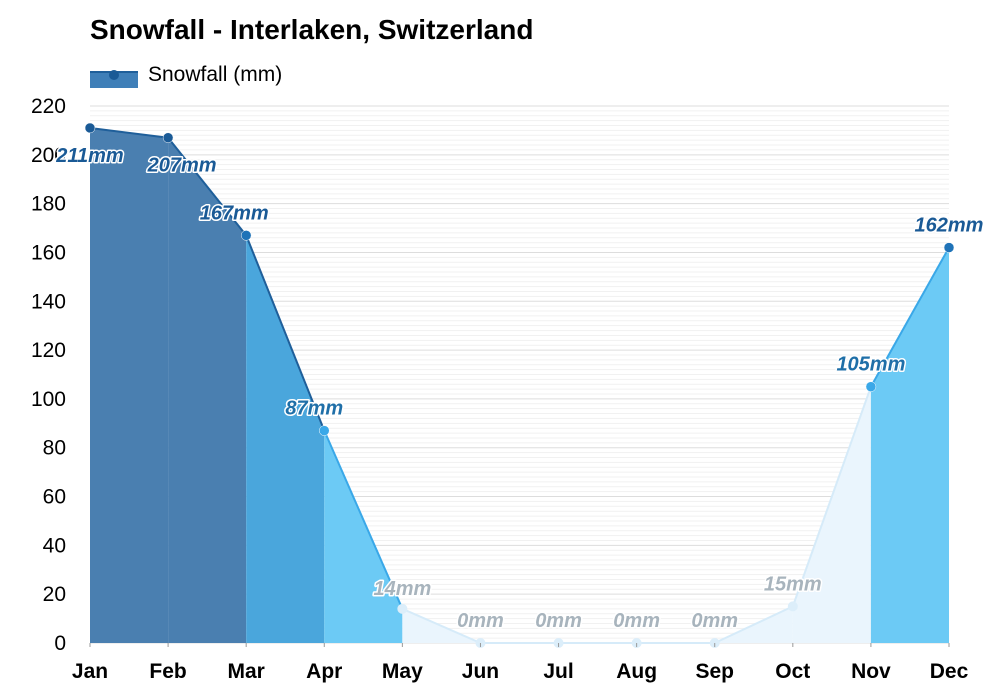 The height and width of the screenshot is (700, 1000). What do you see at coordinates (48, 204) in the screenshot?
I see `y-tick-label: 180` at bounding box center [48, 204].